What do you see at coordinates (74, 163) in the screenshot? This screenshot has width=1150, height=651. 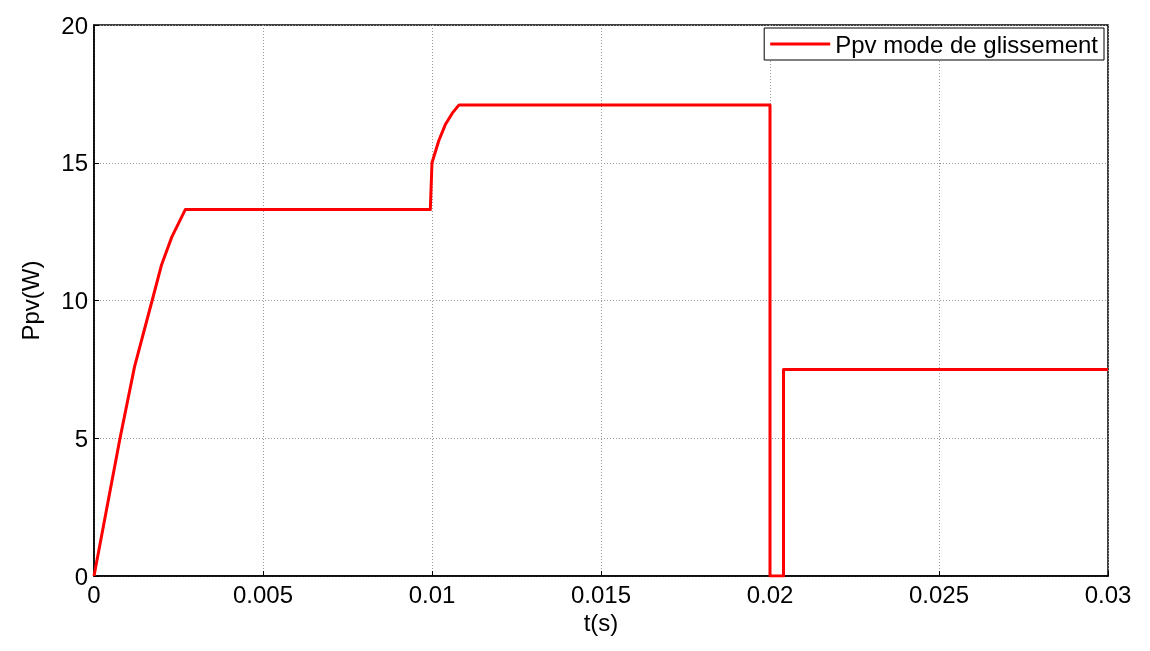 I see `y-tick-label: 15` at bounding box center [74, 163].